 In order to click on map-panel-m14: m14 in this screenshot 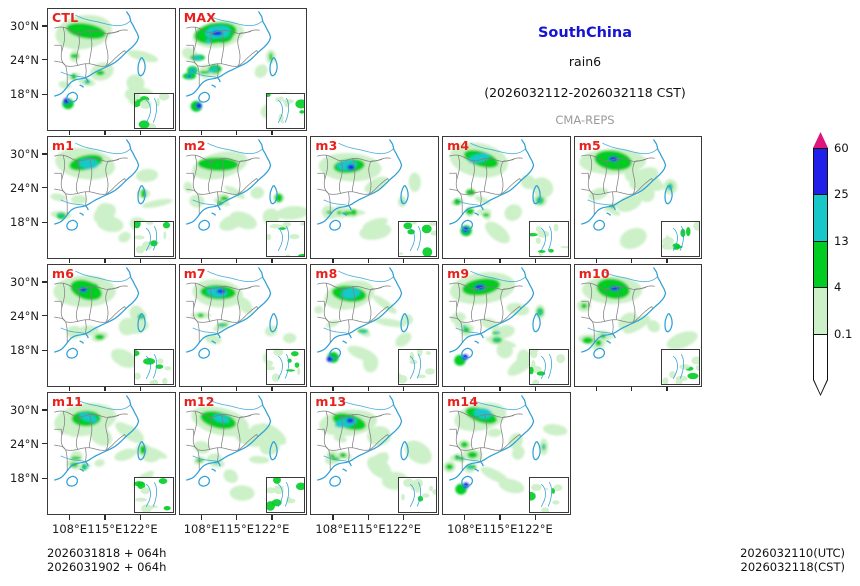, I will do `click(506, 453)`.